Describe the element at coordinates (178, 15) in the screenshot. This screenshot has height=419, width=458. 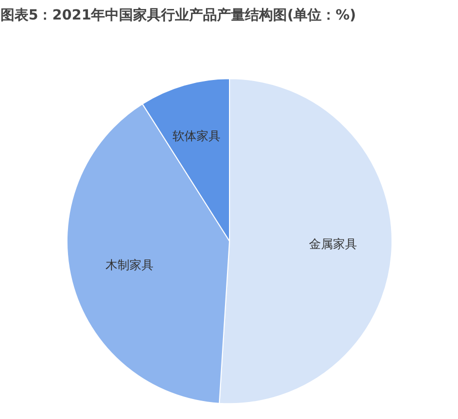
I see `chart-title: 图表5：2021年中国家具行业产品产量结构图(单位：%)` at that location.